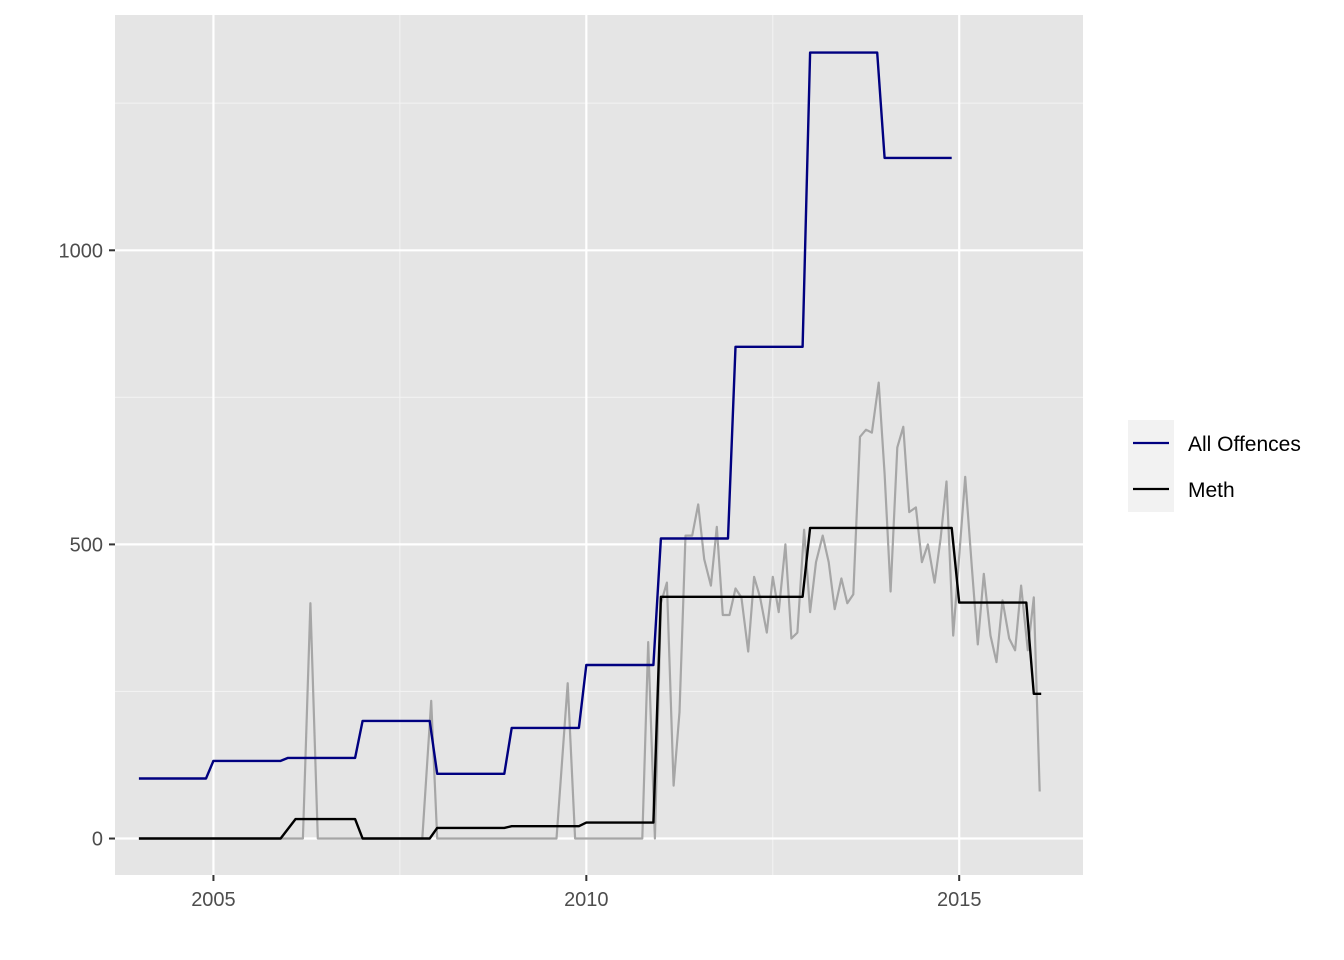 Image resolution: width=1344 pixels, height=960 pixels. What do you see at coordinates (81, 251) in the screenshot?
I see `y-tick-label: 1000` at bounding box center [81, 251].